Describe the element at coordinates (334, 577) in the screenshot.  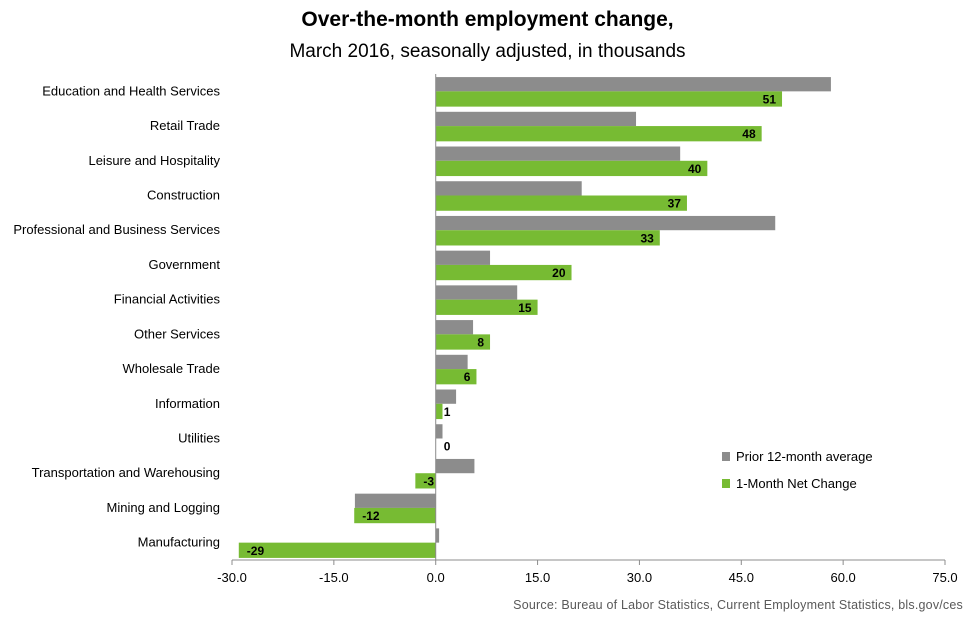
I see `x-tick-label: -15.0` at that location.